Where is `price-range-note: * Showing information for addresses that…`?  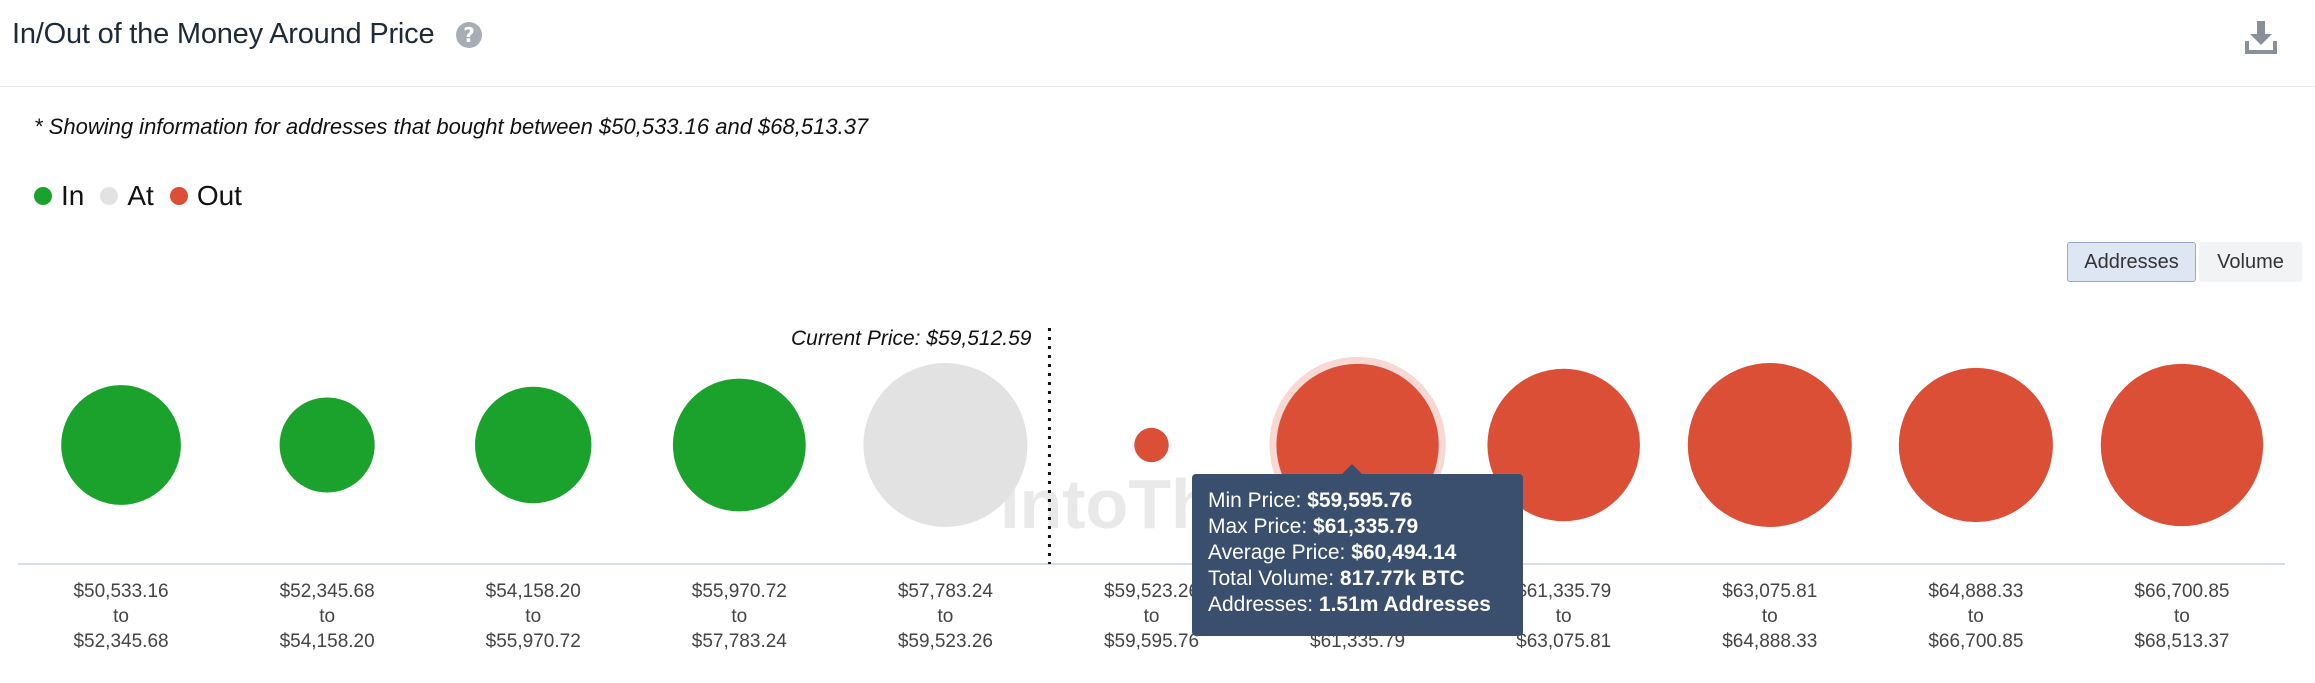
price-range-note: * Showing information for addresses that… is located at coordinates (451, 126).